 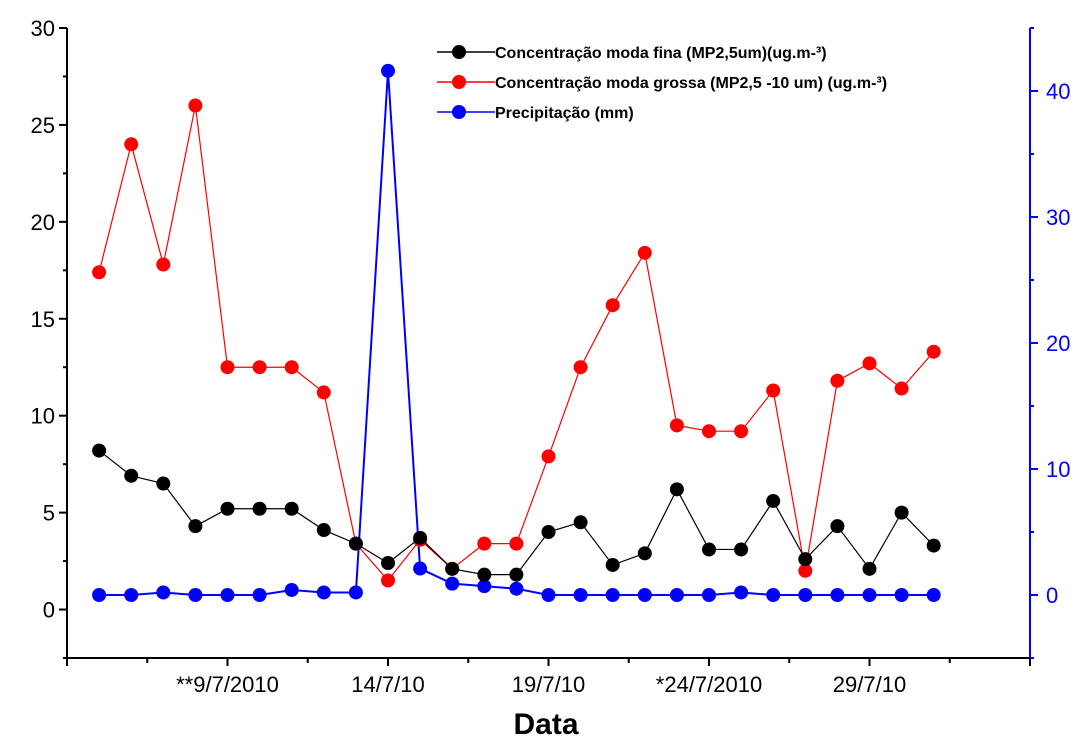 What do you see at coordinates (43, 222) in the screenshot?
I see `y-left-tick-label: 20` at bounding box center [43, 222].